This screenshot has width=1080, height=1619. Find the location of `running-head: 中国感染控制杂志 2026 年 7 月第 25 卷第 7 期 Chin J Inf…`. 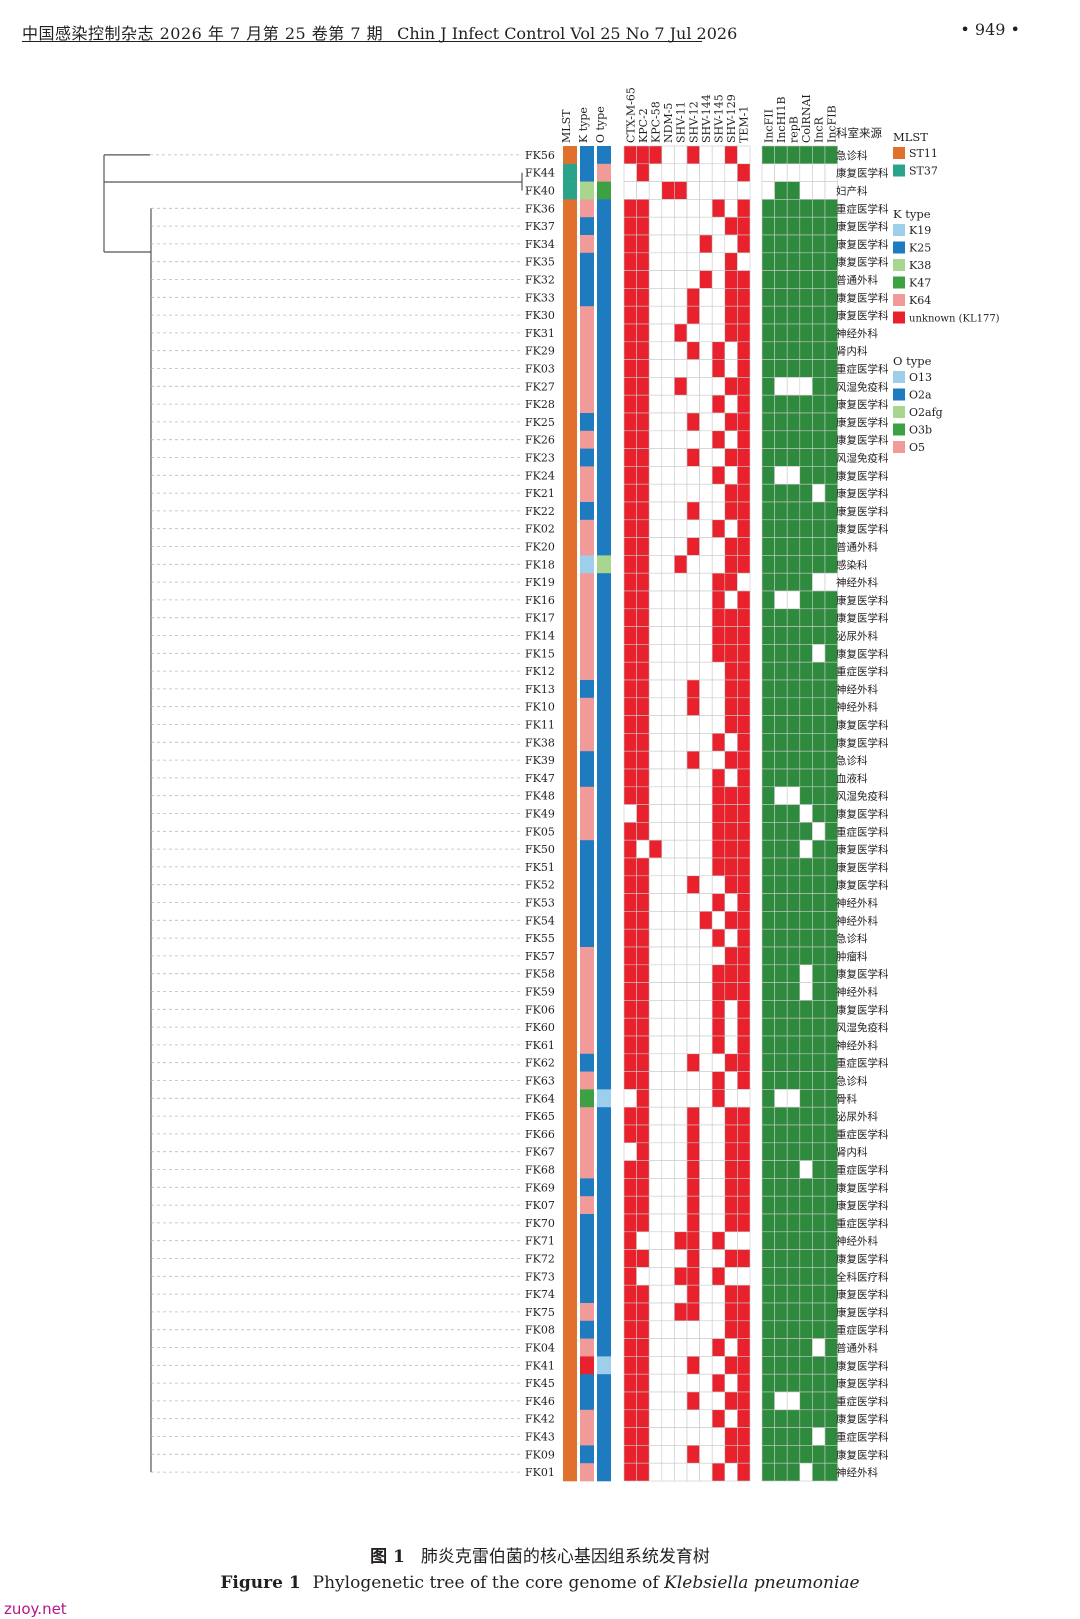

running-head: 中国感染控制杂志 2026 年 7 月第 25 卷第 7 期 Chin J Inf… is located at coordinates (379, 32).